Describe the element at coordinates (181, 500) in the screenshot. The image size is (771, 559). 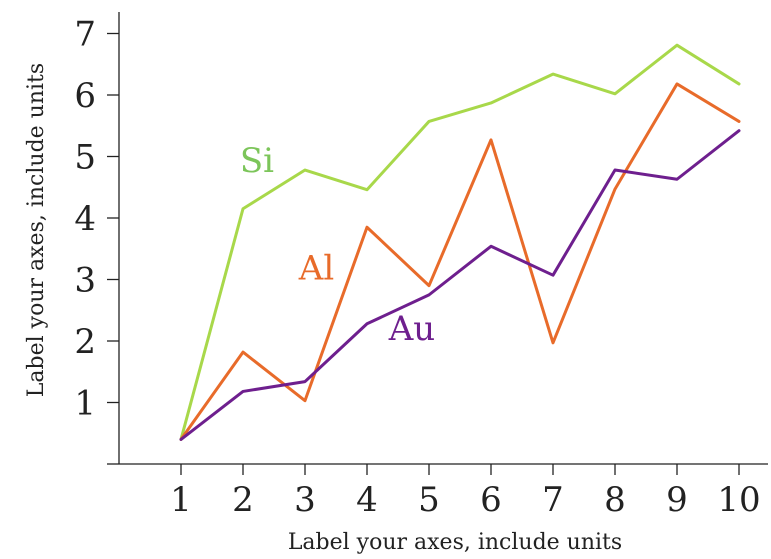
I see `x-tick-label: 1` at that location.